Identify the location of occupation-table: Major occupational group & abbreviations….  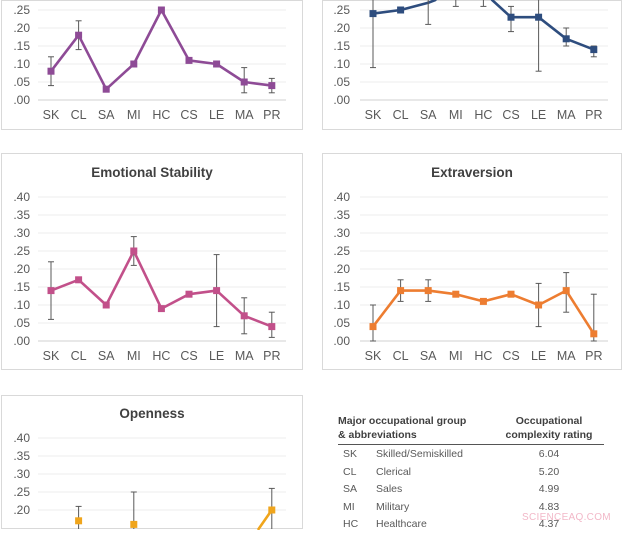
(471, 474).